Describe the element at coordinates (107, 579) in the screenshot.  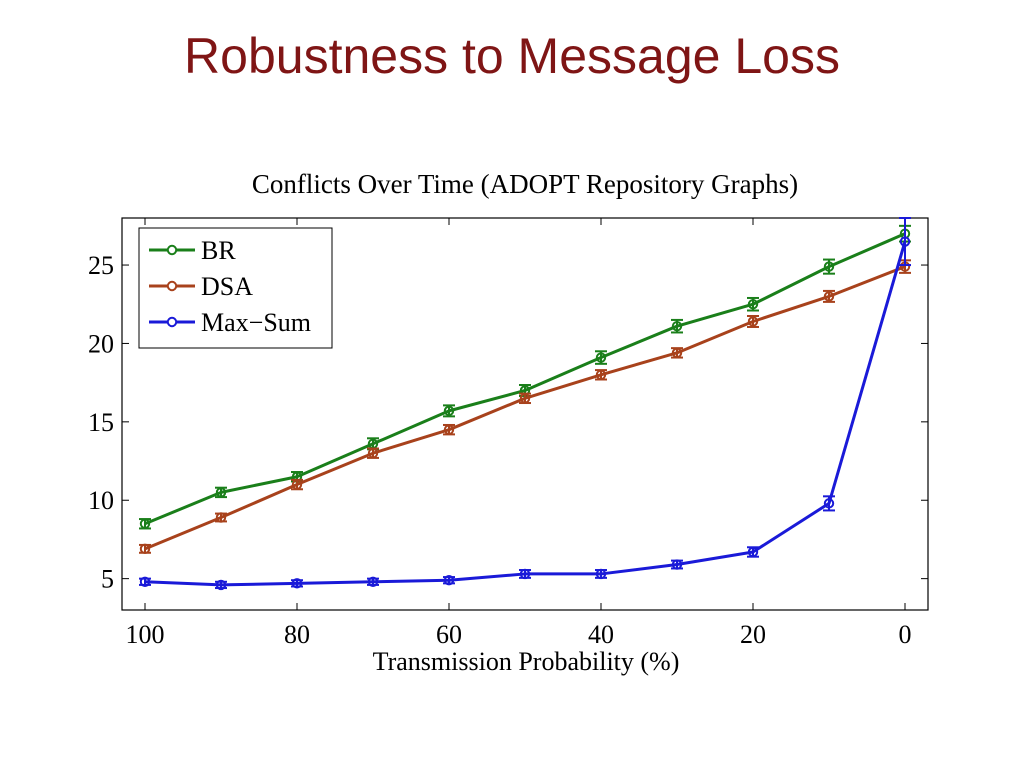
I see `y-tick-label: 5` at that location.